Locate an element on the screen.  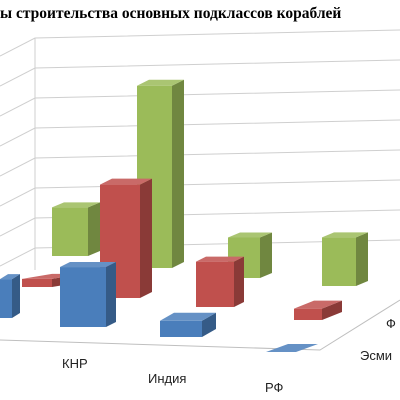
bar-blue-india-front is located at coordinates (181, 328).